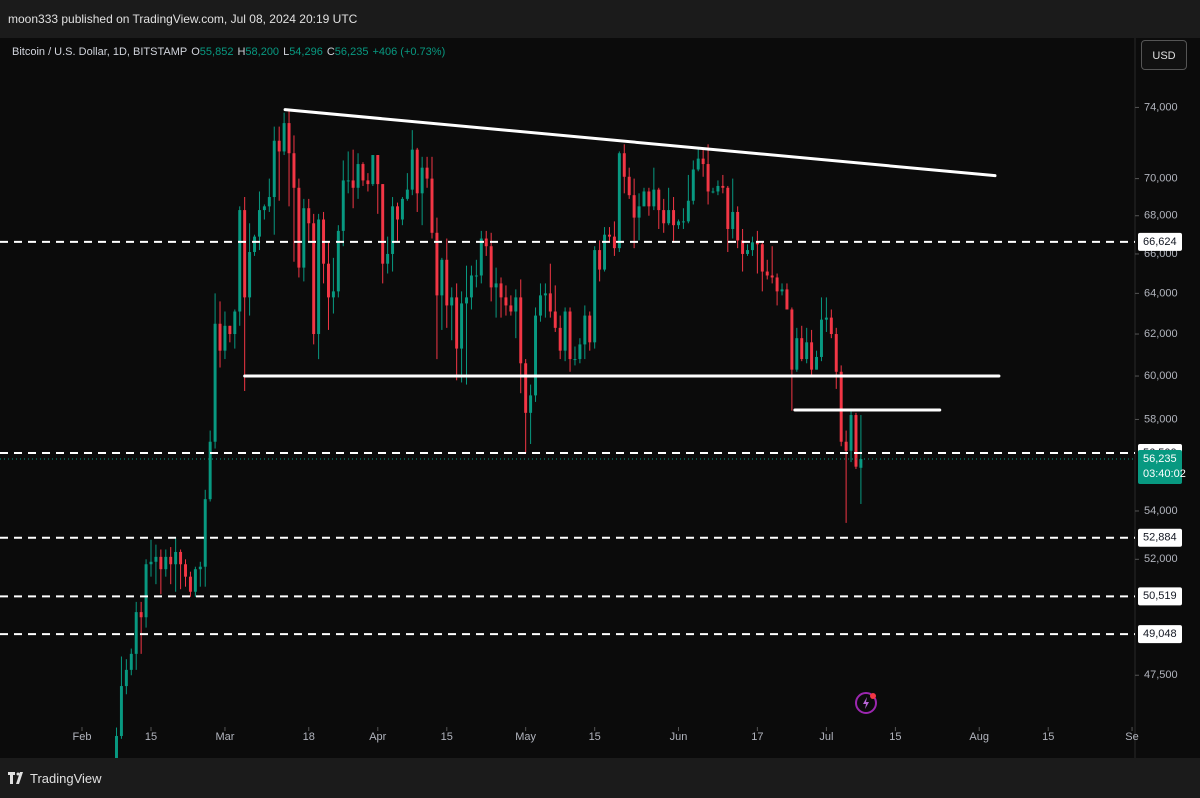  Describe the element at coordinates (866, 703) in the screenshot. I see `alert-icon` at that location.